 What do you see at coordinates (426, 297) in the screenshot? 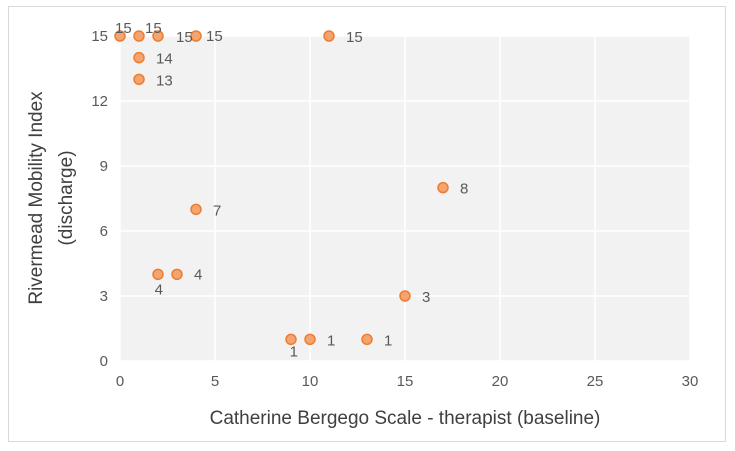
I see `data-label: 3` at bounding box center [426, 297].